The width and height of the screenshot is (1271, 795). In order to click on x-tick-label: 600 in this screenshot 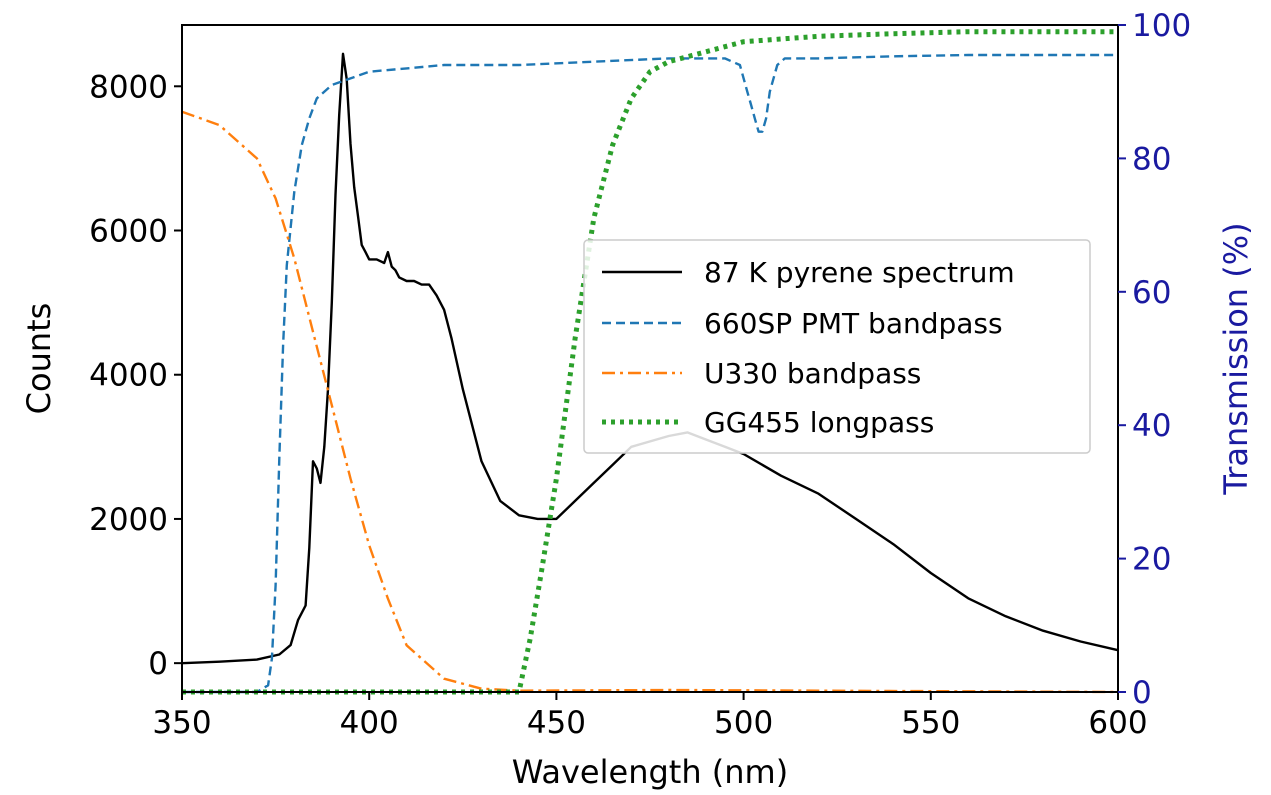, I will do `click(1117, 723)`.